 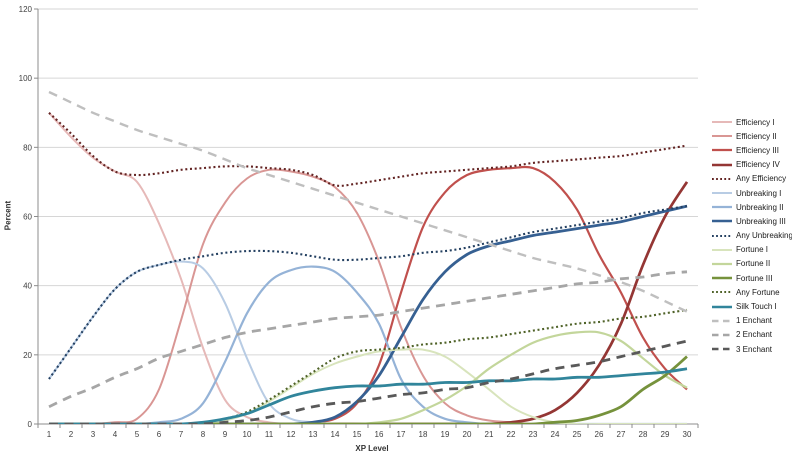 I want to click on legend-label-fortune-iii: Fortune III, so click(x=754, y=278).